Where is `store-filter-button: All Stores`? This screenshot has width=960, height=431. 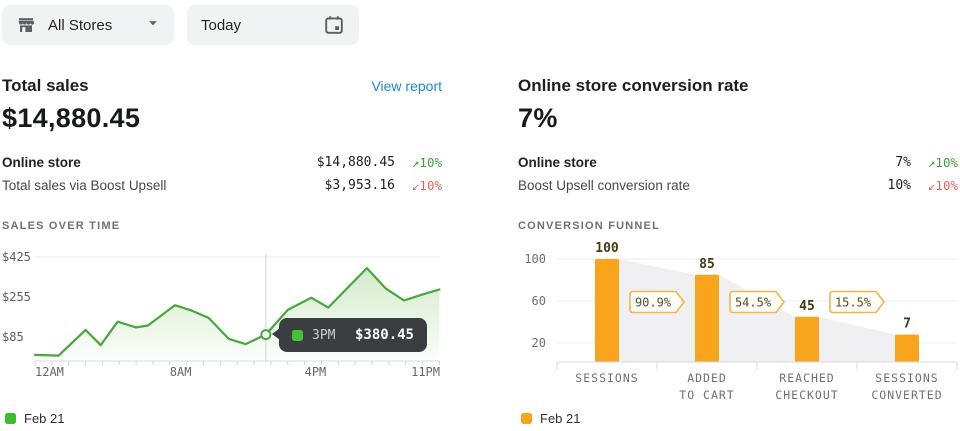 store-filter-button: All Stores is located at coordinates (88, 25).